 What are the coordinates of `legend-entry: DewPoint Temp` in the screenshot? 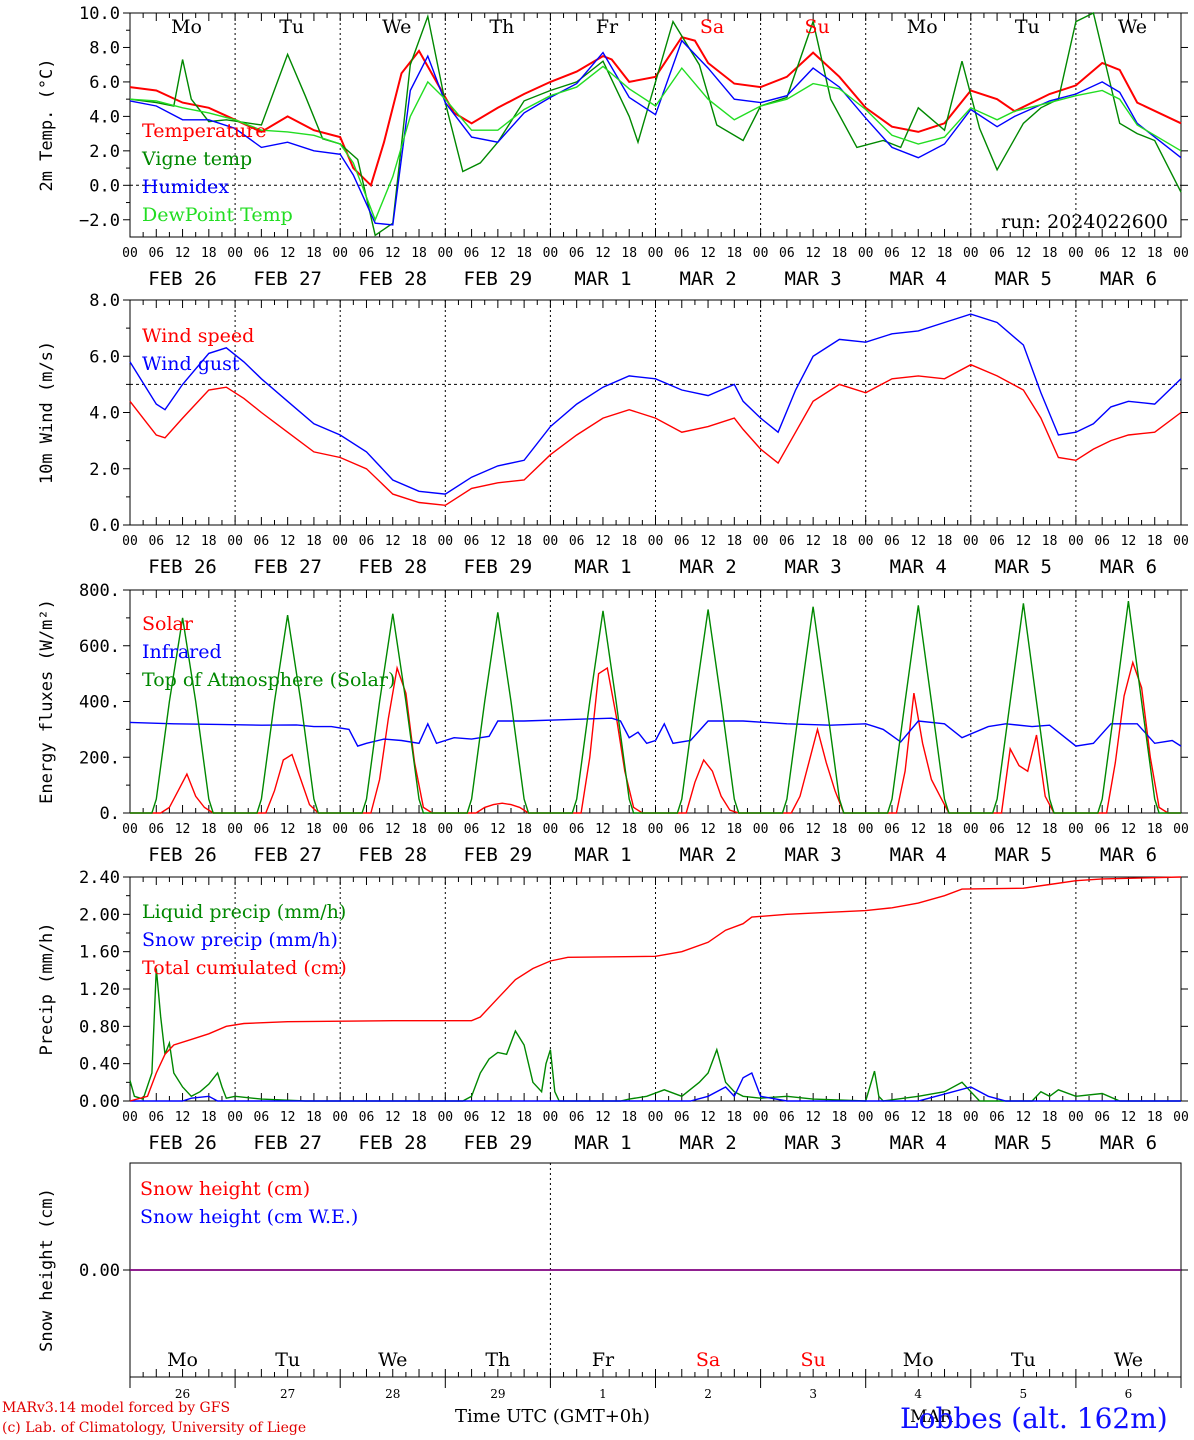 It's located at (217, 215).